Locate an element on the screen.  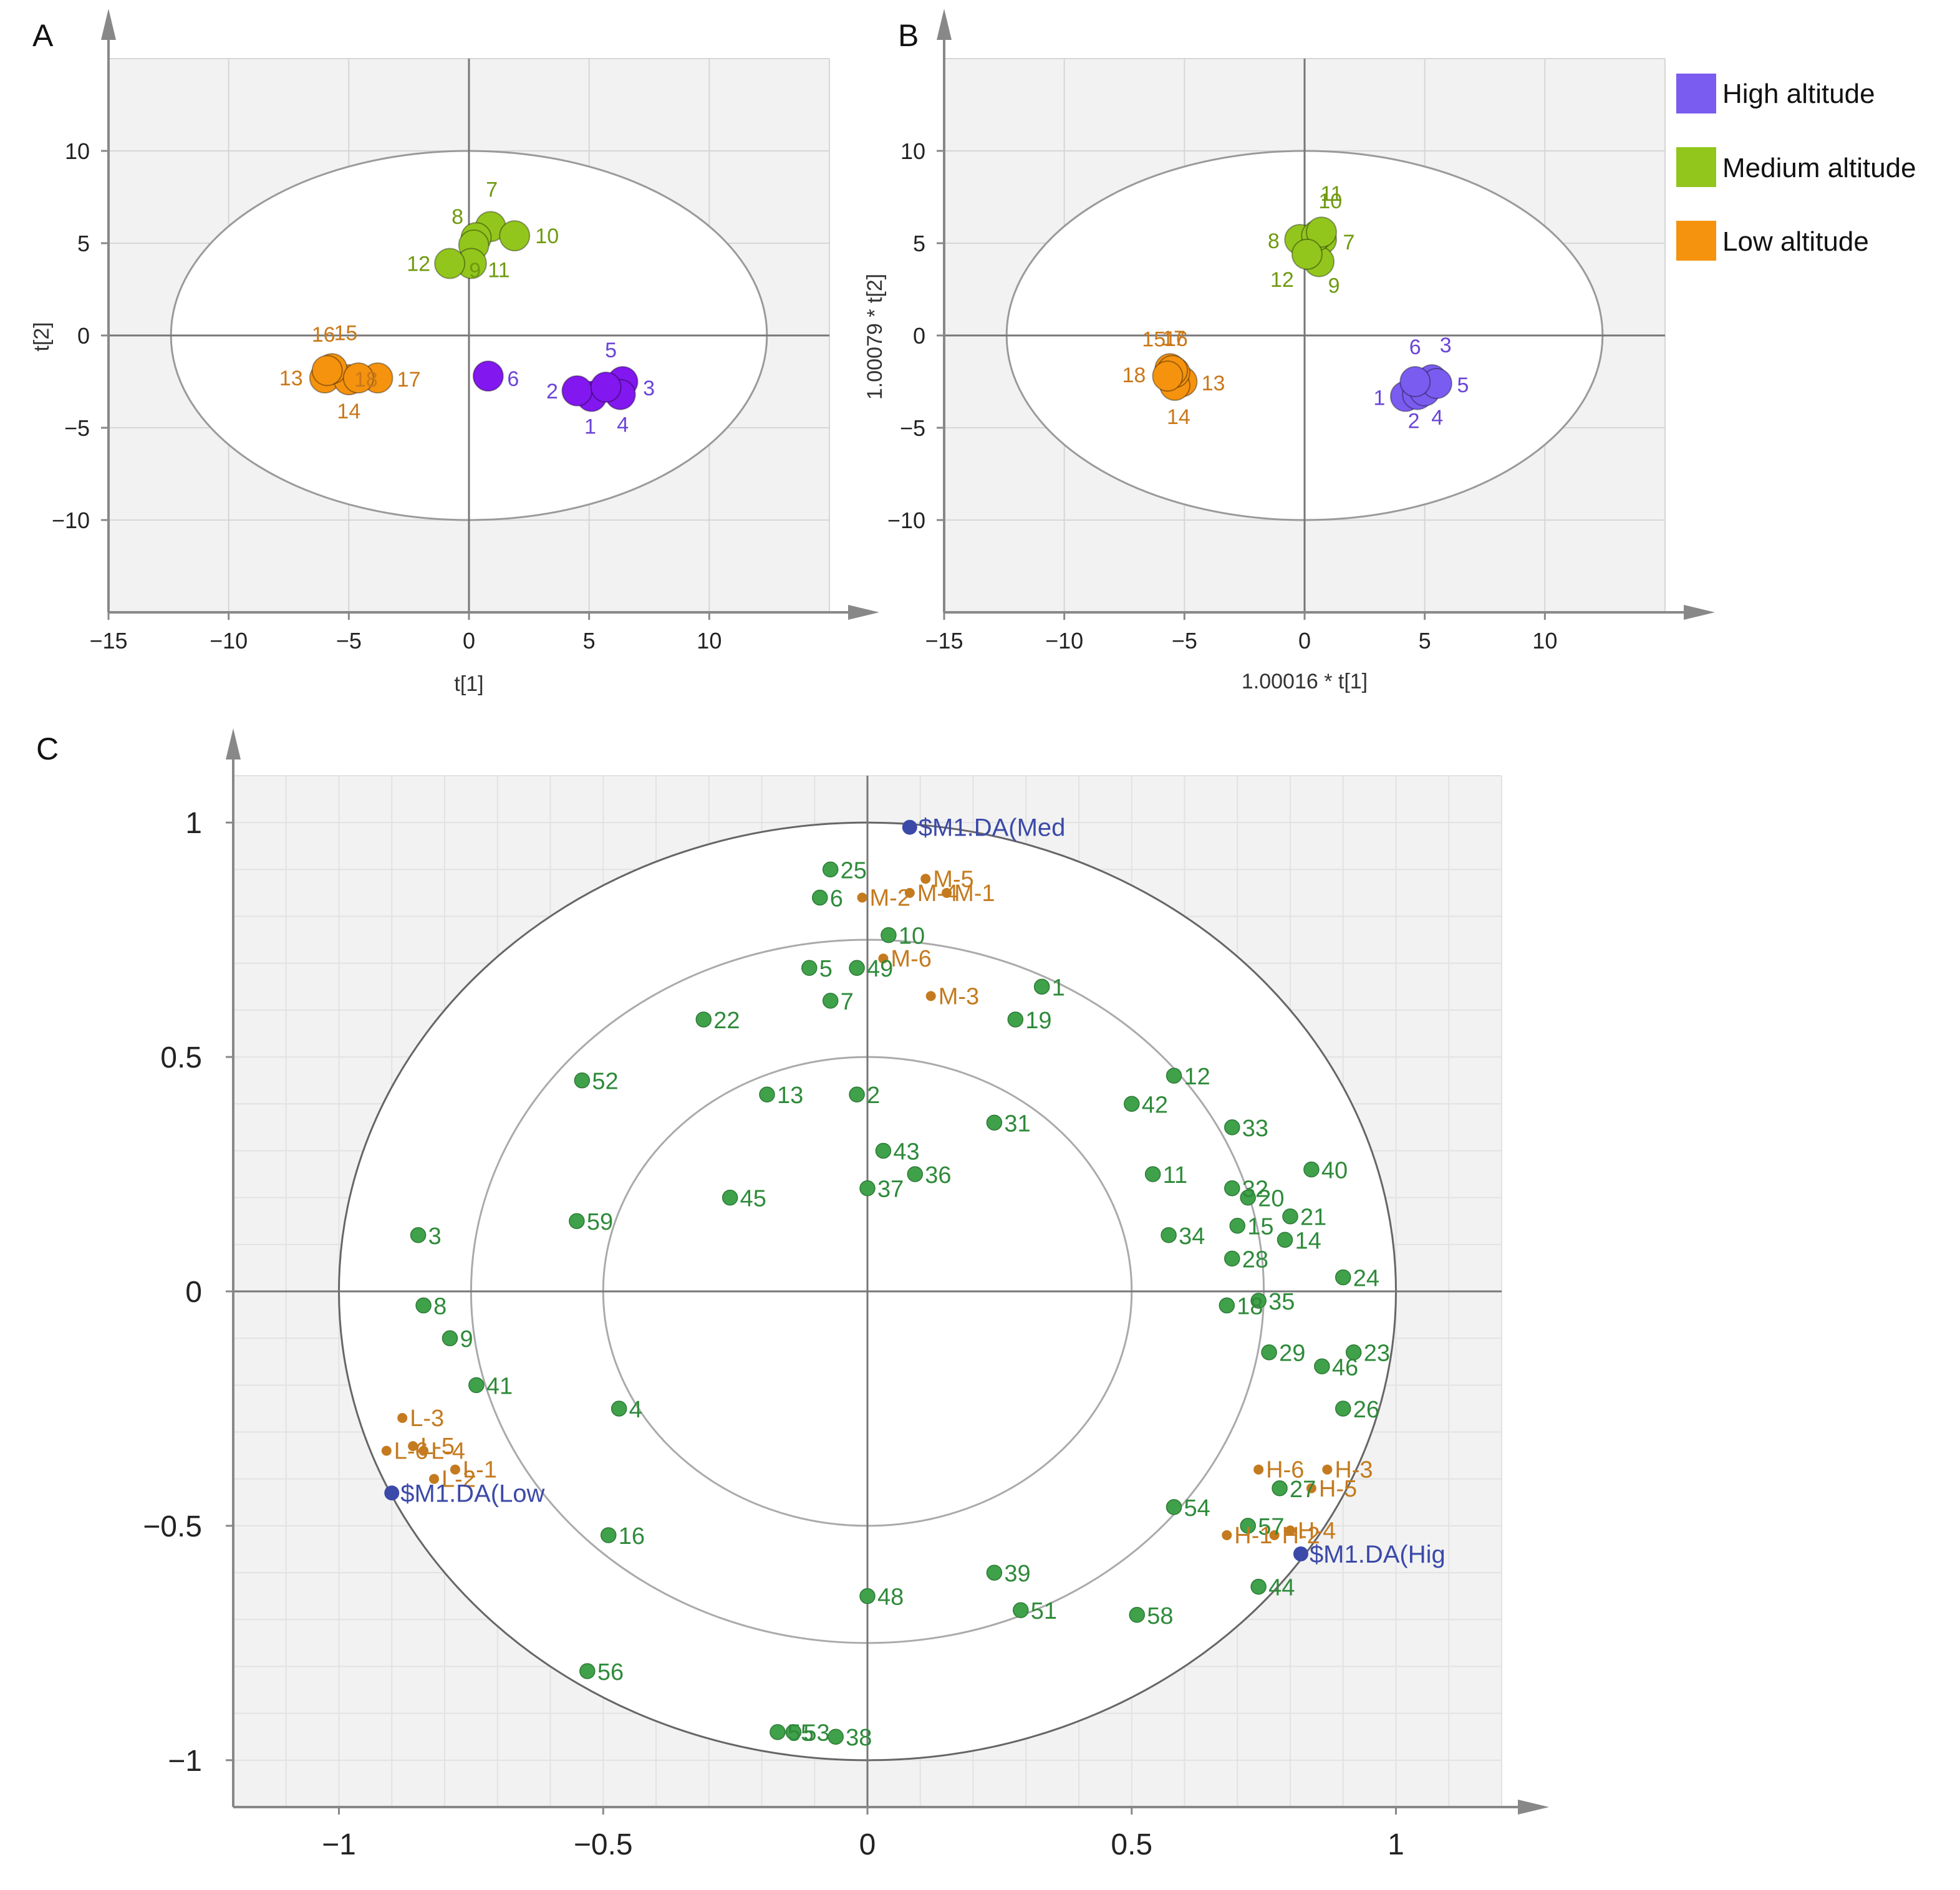
panel-c-variable-label-11: 11 is located at coordinates (1175, 1175).